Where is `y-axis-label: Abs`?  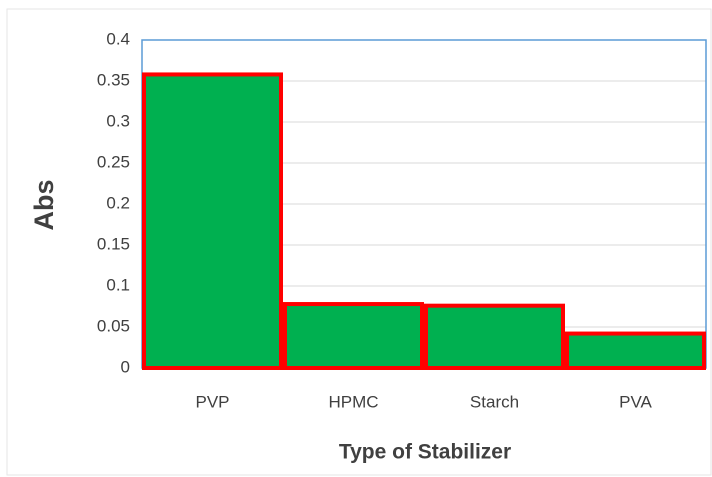
y-axis-label: Abs is located at coordinates (44, 204).